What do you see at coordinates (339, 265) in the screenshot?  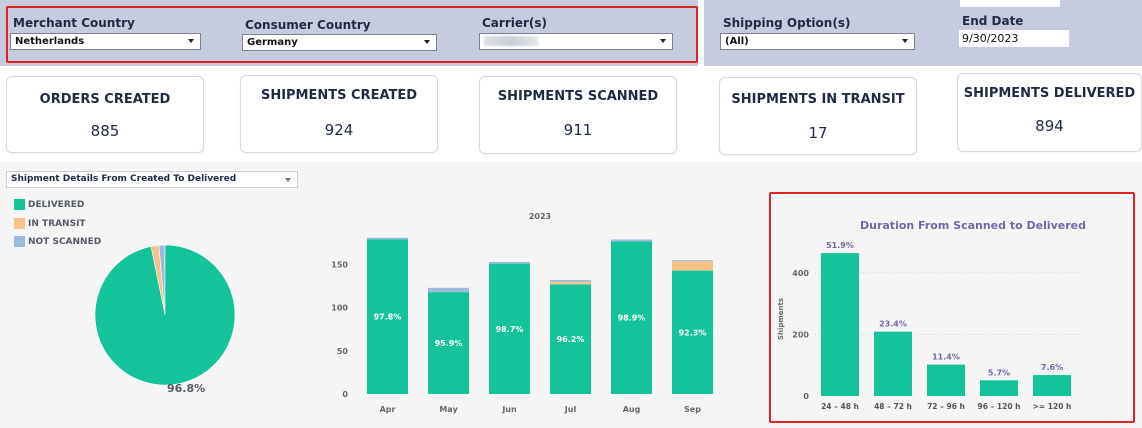 I see `y-tick-label: 150` at bounding box center [339, 265].